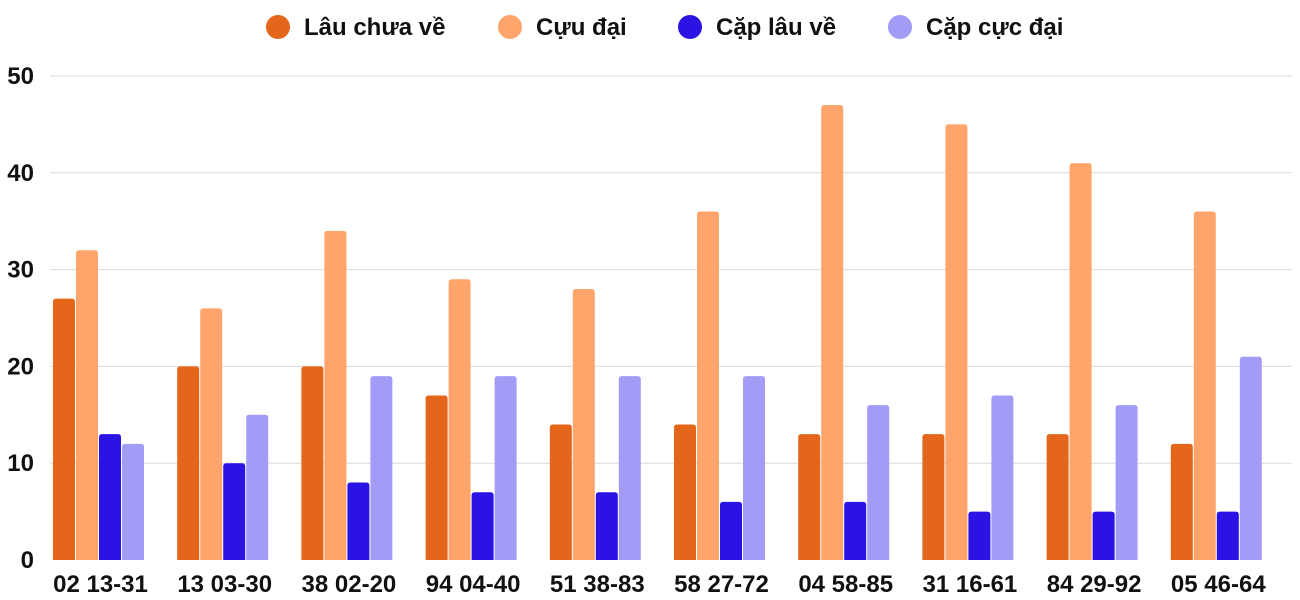 The height and width of the screenshot is (600, 1300). I want to click on legend-item-1: Lâu chưa về, so click(355, 27).